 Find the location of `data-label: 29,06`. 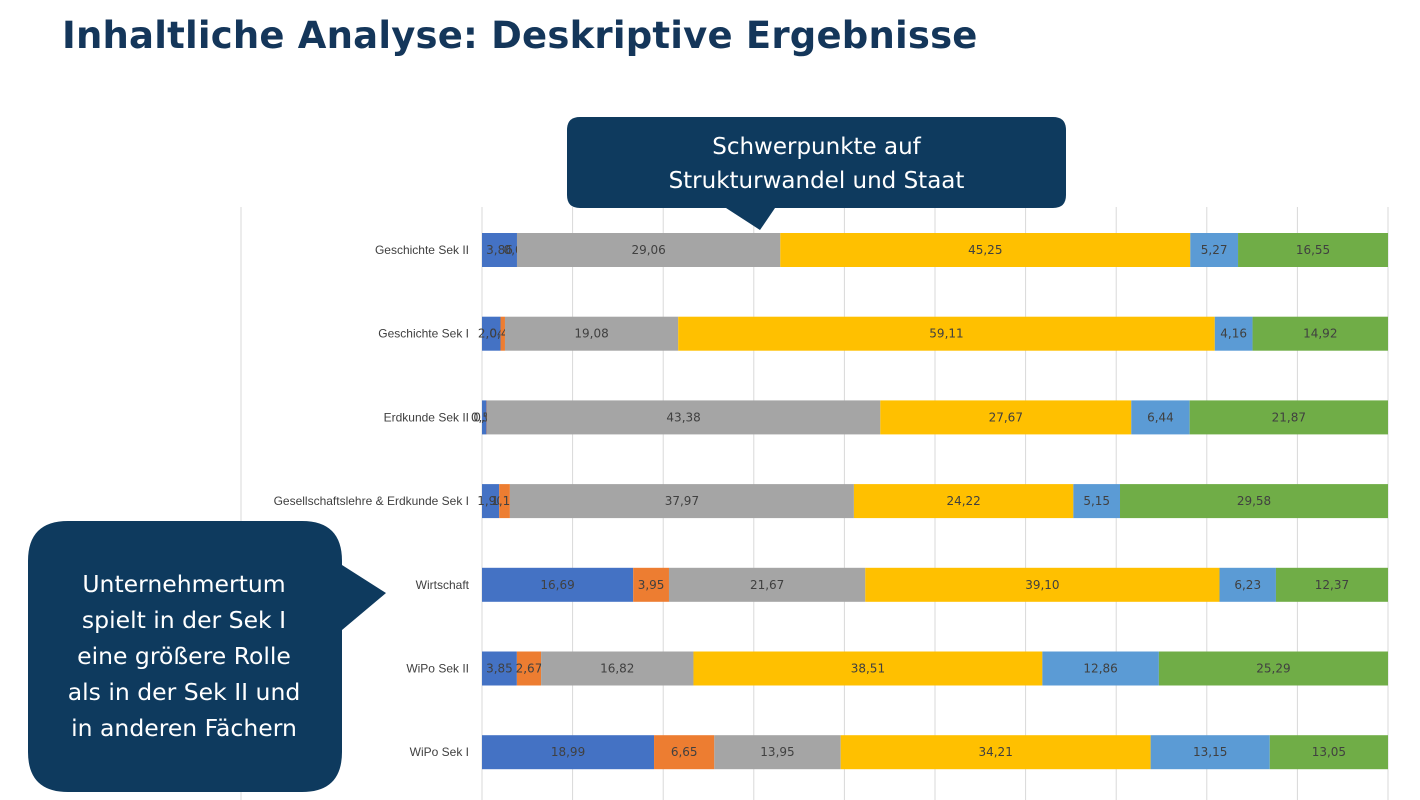

data-label: 29,06 is located at coordinates (648, 250).